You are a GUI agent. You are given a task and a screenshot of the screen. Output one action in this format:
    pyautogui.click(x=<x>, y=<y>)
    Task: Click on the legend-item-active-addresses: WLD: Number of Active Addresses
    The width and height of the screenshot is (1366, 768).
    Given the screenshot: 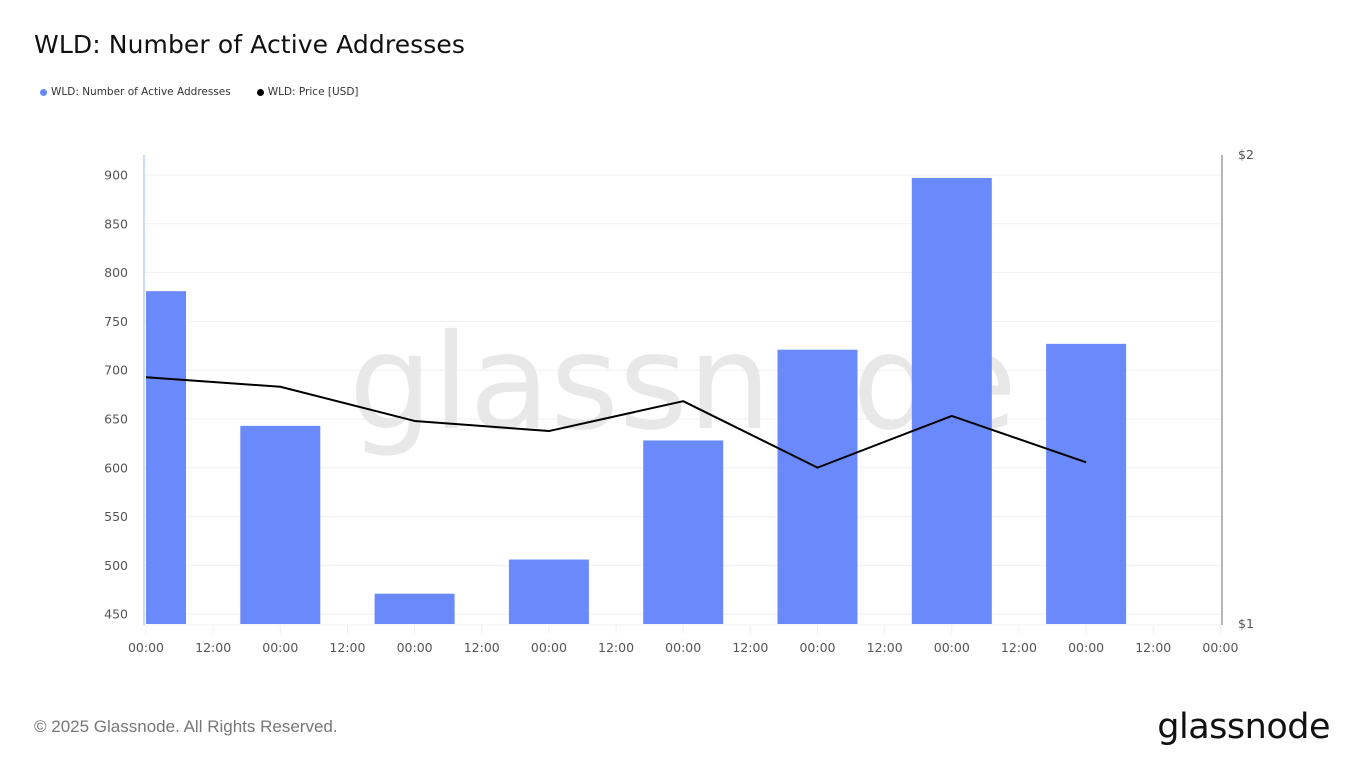 What is the action you would take?
    pyautogui.click(x=135, y=92)
    